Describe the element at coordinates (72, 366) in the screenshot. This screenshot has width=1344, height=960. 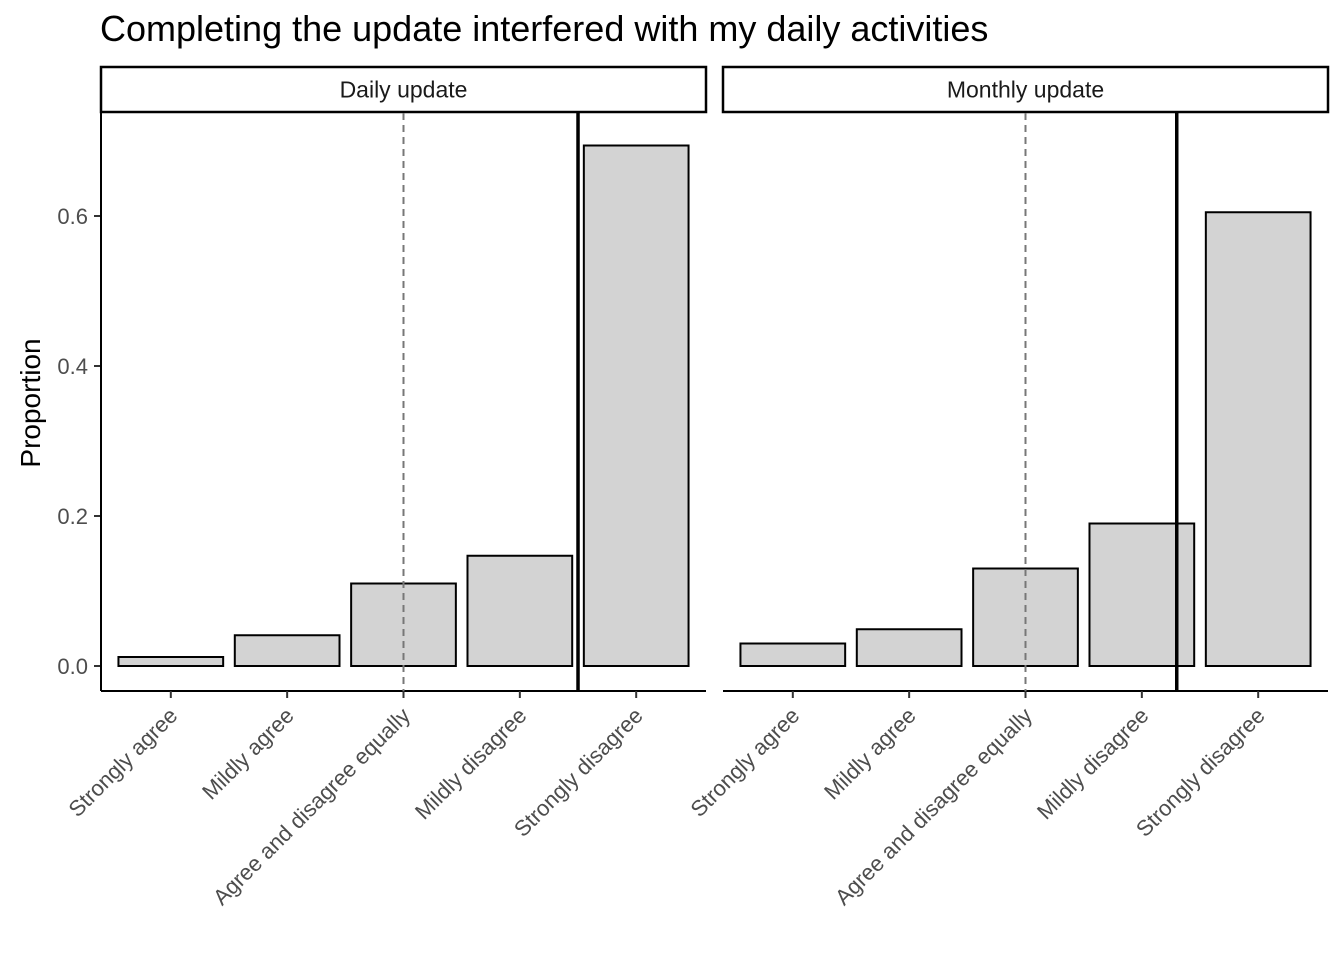
I see `y-tick-label: 0.4` at that location.